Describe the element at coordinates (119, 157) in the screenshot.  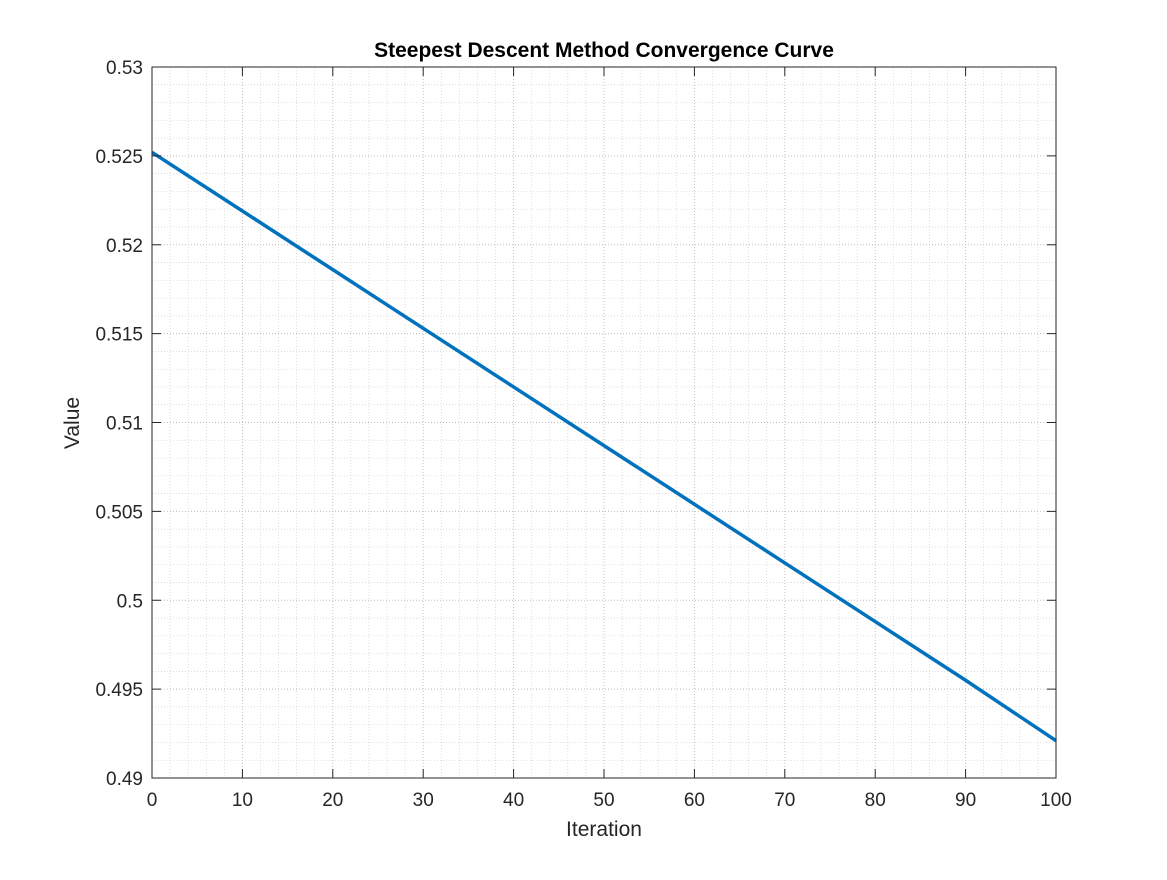
I see `y-tick-label: 0.525` at that location.